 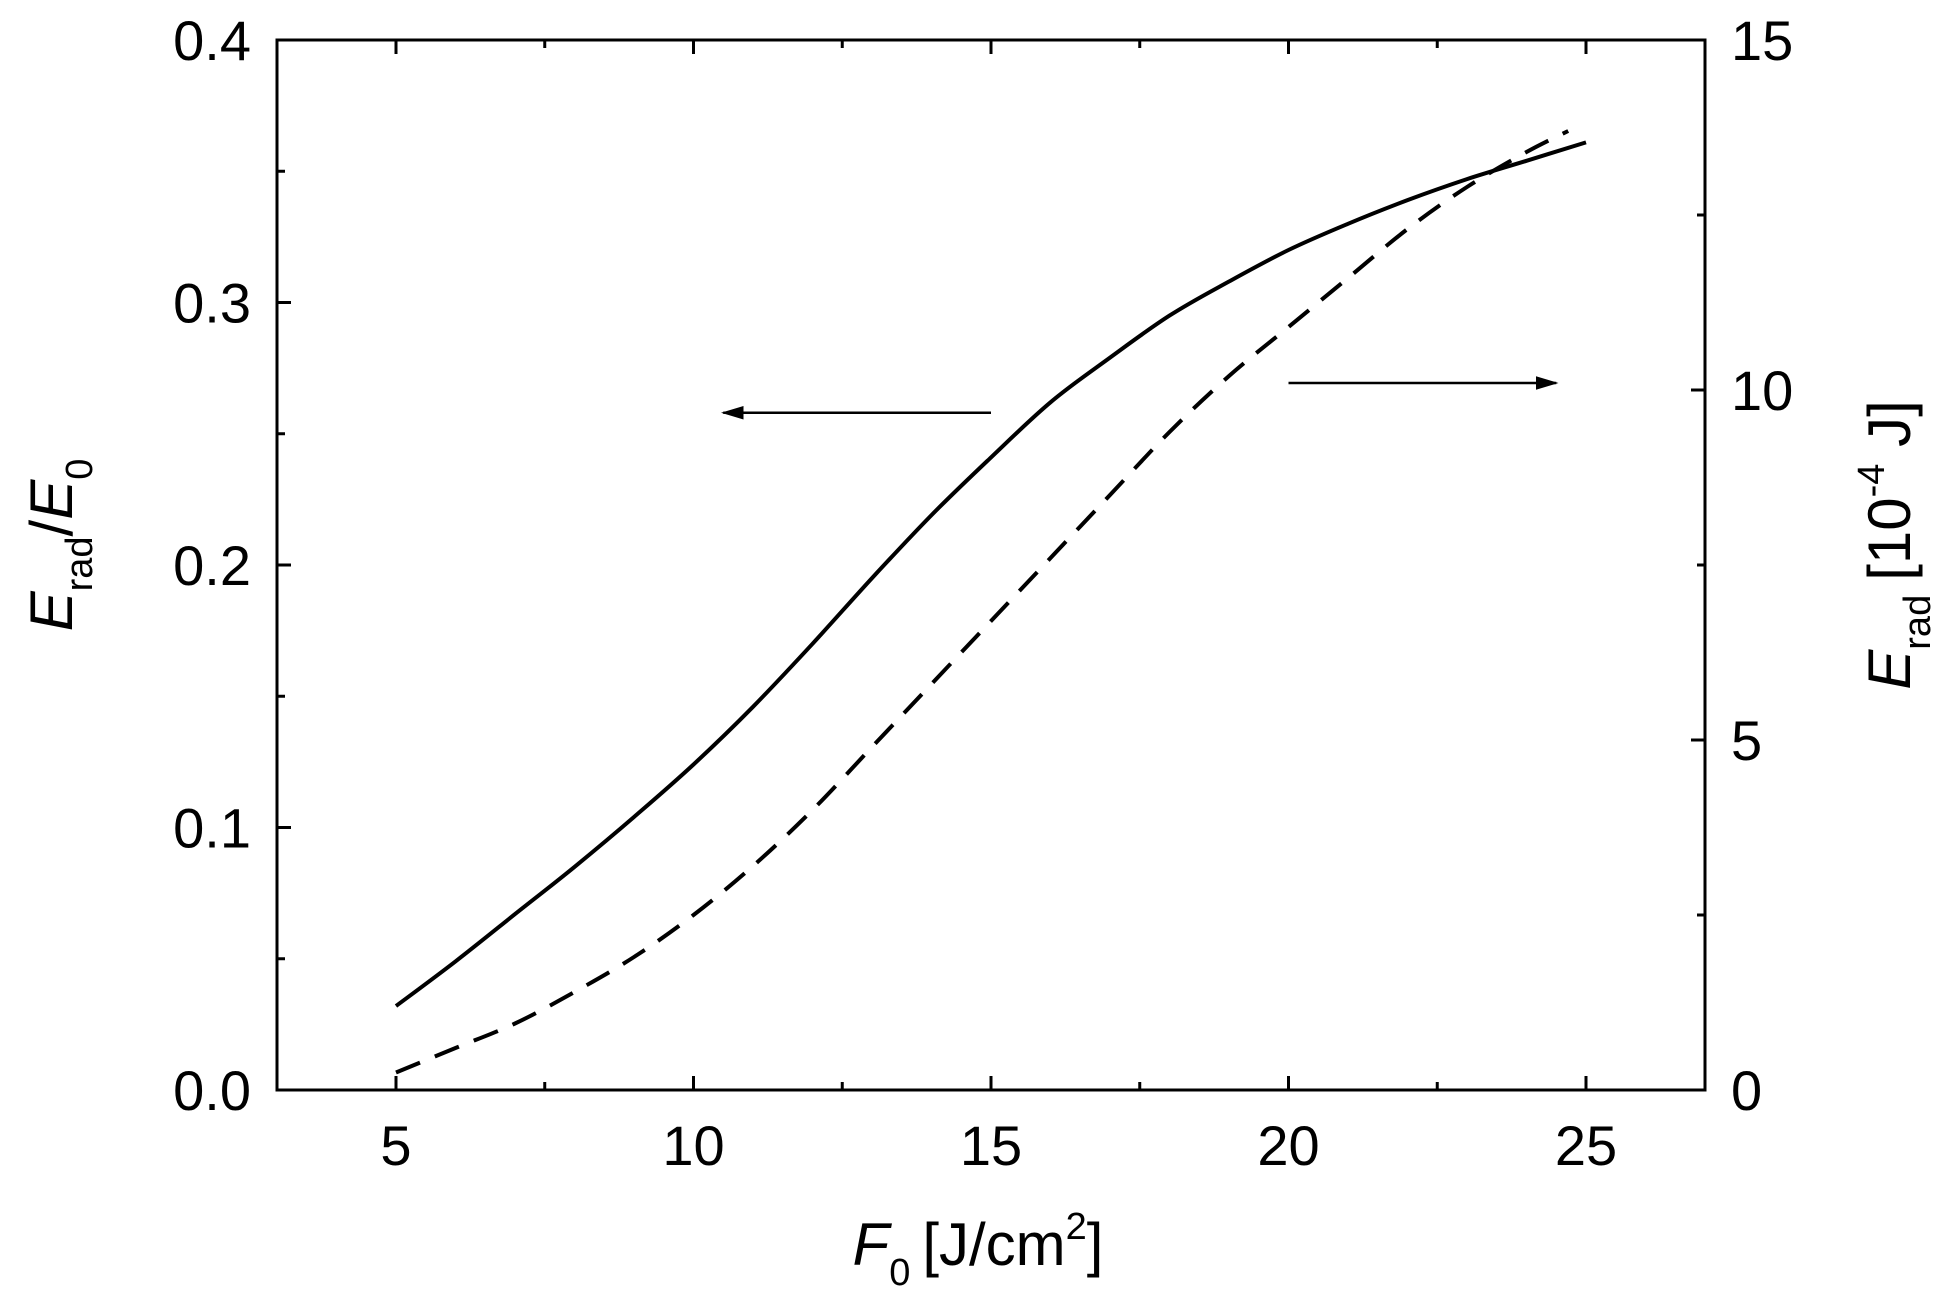 I want to click on x-tick-label: 20, so click(x=1288, y=1145).